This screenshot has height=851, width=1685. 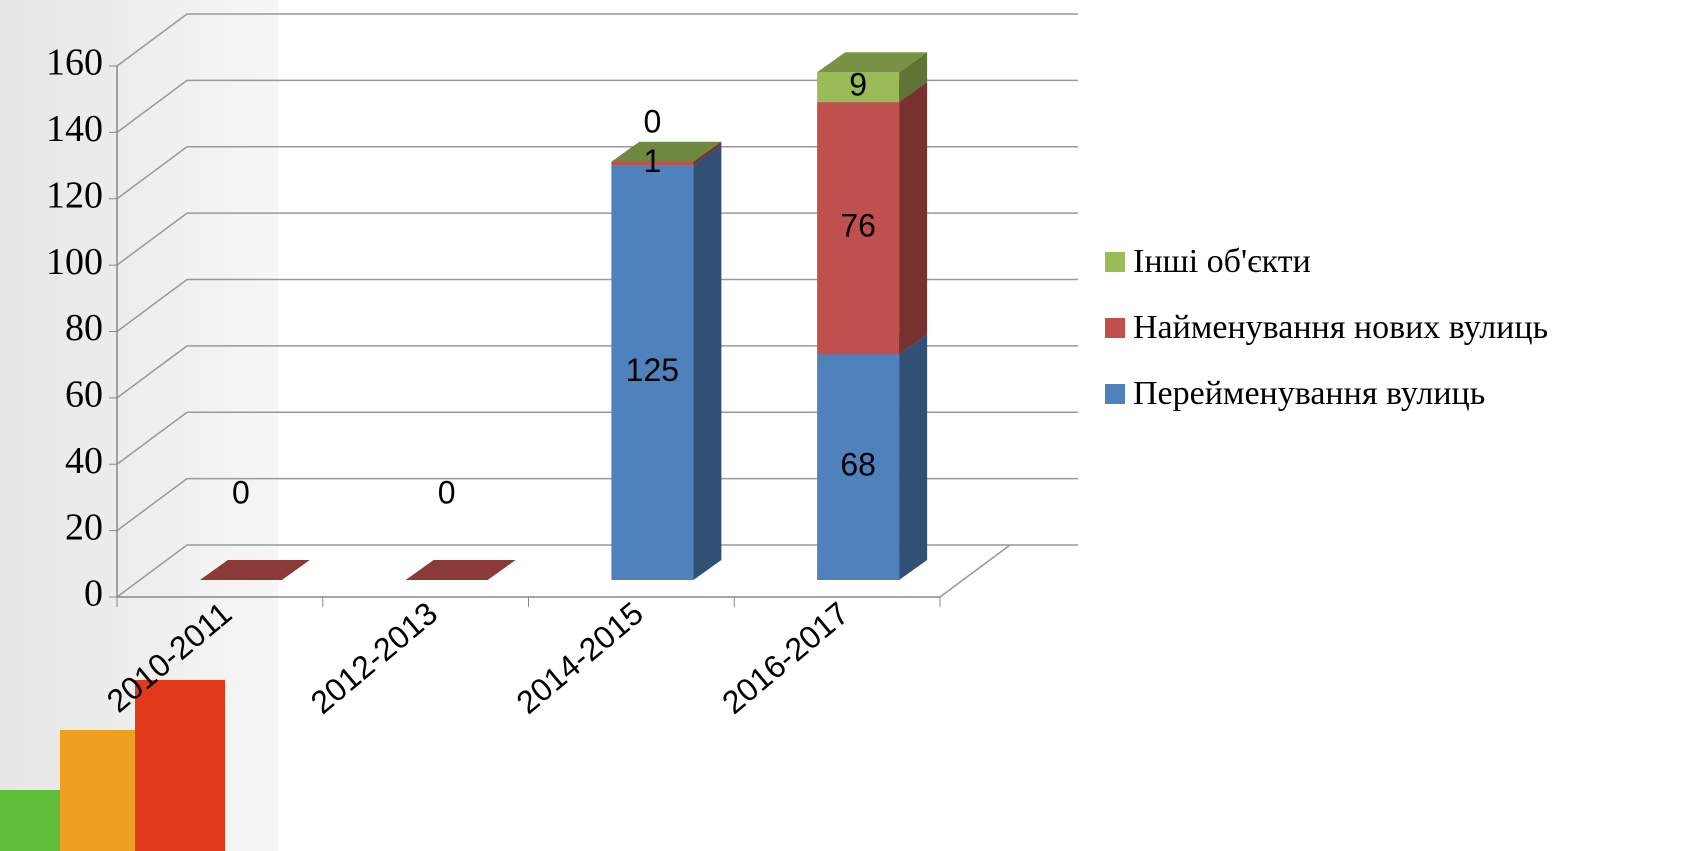 What do you see at coordinates (93, 594) in the screenshot?
I see `y-tick-label: 0` at bounding box center [93, 594].